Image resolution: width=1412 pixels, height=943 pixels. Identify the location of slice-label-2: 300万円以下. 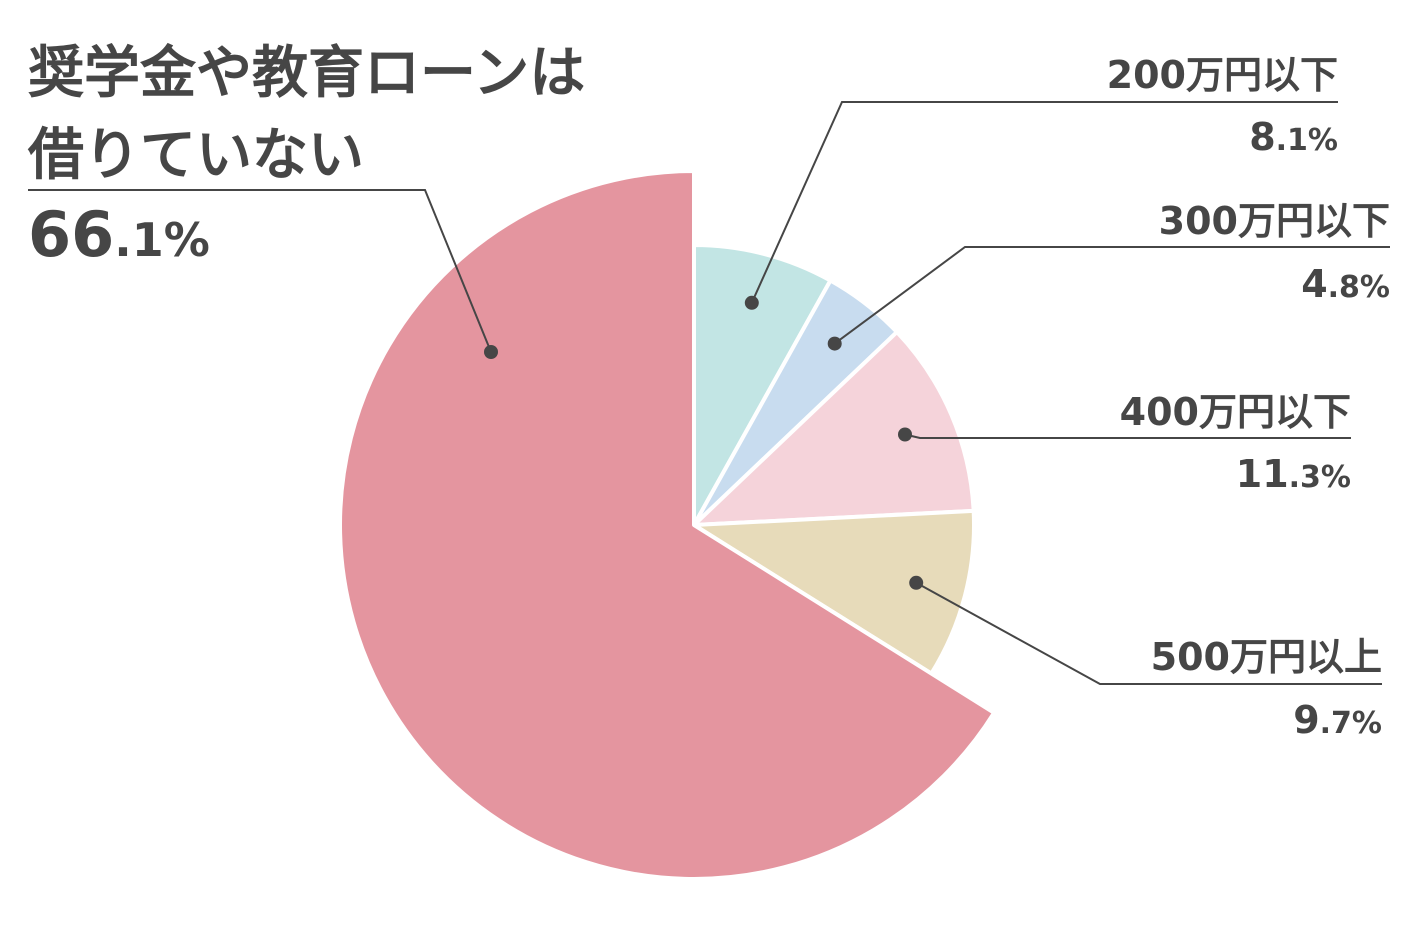
(1274, 221).